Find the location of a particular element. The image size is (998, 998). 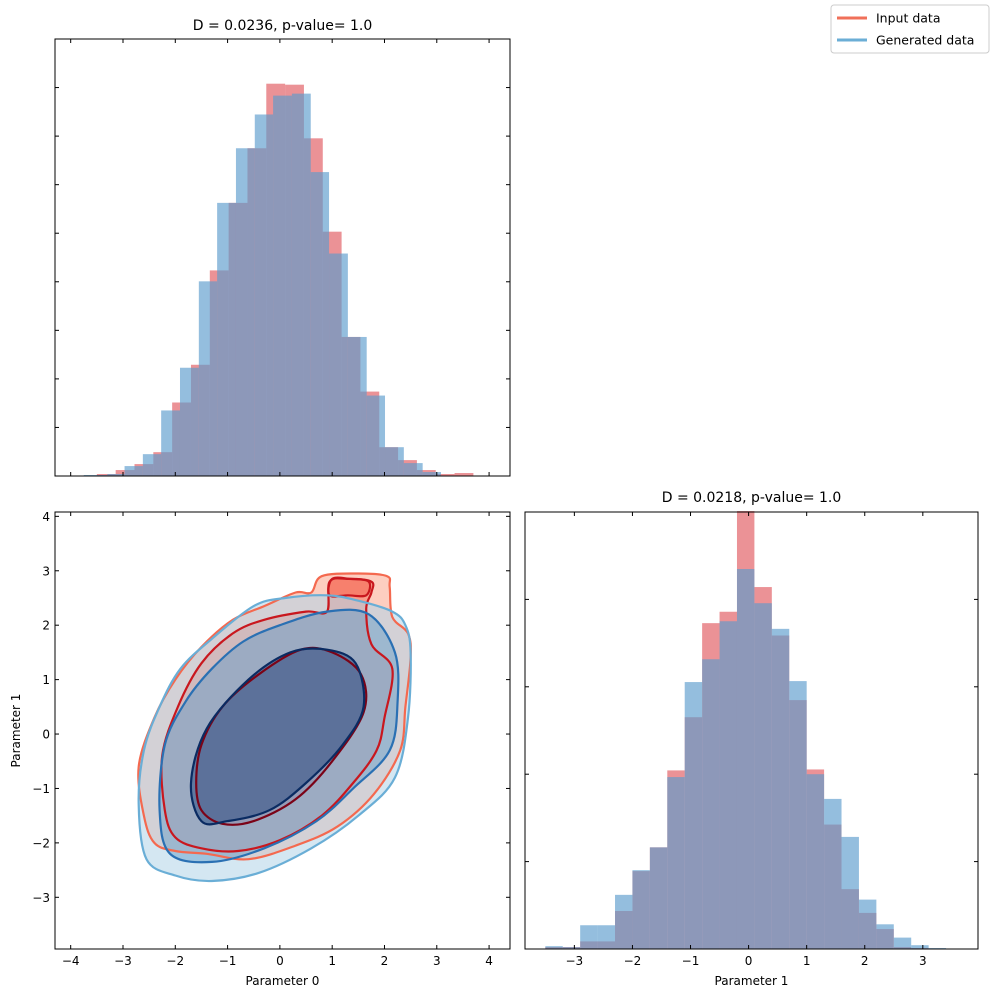

legend: Input data Generated data is located at coordinates (910, 29).